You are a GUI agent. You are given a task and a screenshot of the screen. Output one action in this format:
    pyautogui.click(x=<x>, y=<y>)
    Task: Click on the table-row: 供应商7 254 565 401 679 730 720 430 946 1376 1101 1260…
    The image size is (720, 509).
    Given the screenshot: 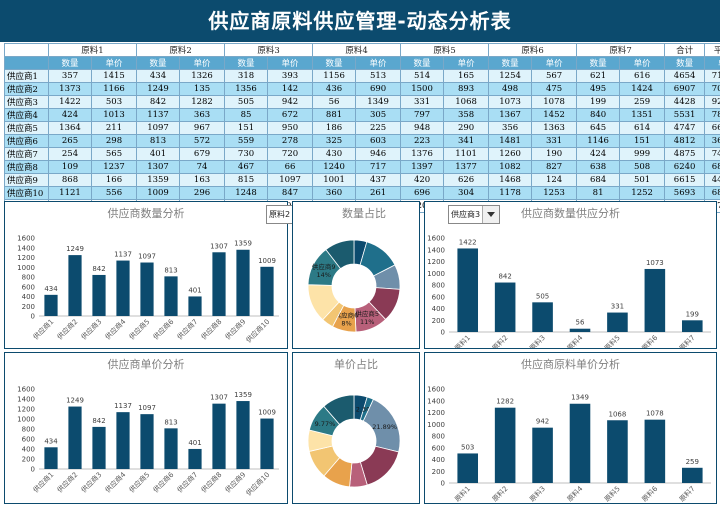 What is the action you would take?
    pyautogui.click(x=362, y=154)
    